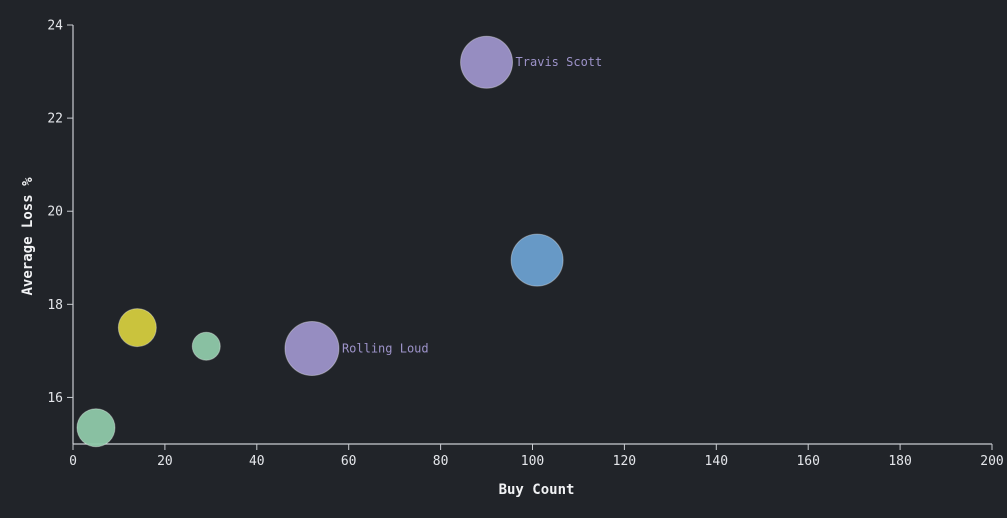 The height and width of the screenshot is (518, 1007). Describe the element at coordinates (349, 461) in the screenshot. I see `x-tick-label: 60` at that location.